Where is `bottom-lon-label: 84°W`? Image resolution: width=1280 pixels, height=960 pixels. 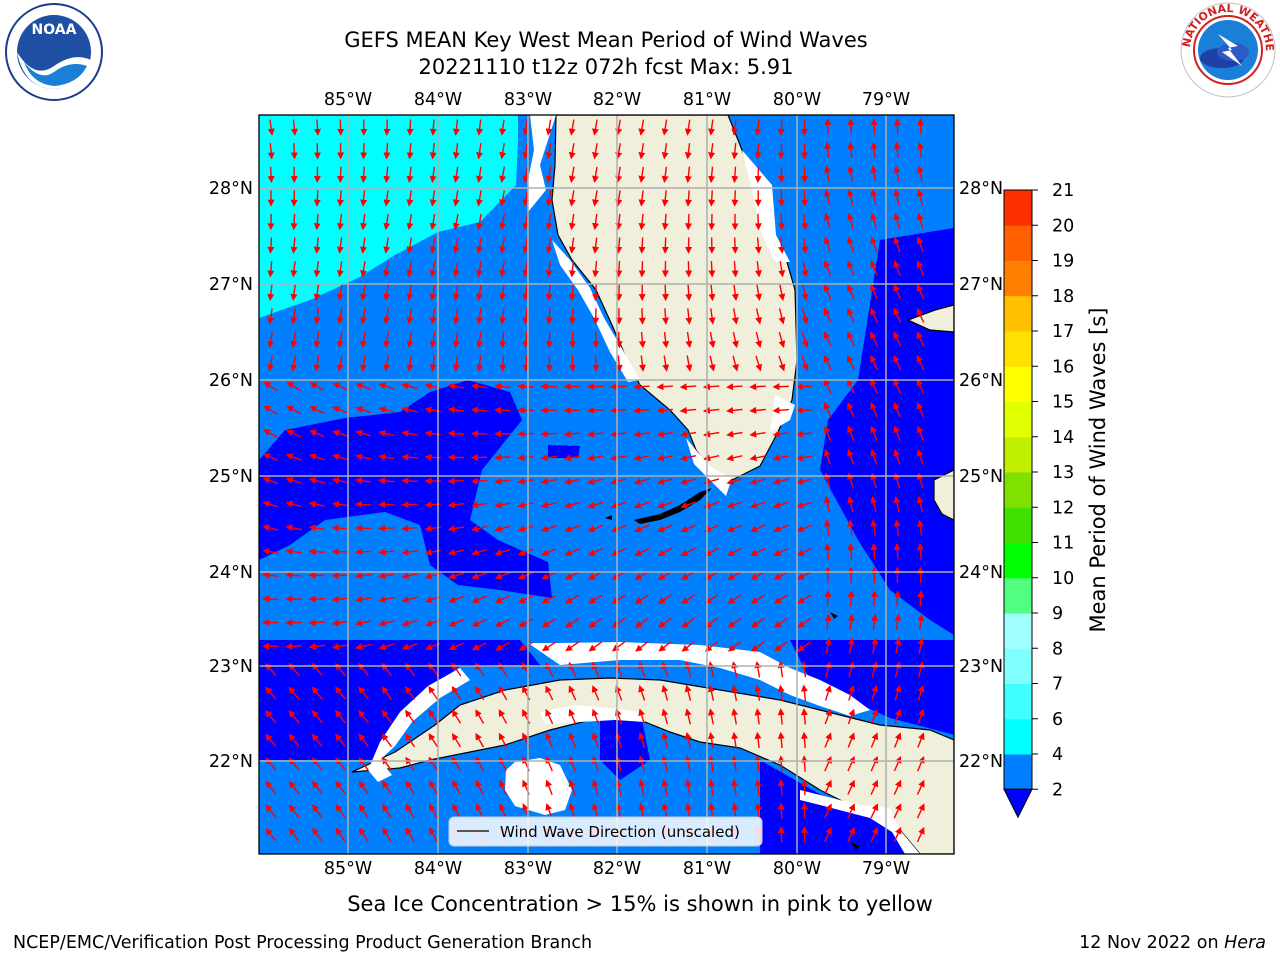 bottom-lon-label: 84°W is located at coordinates (438, 869).